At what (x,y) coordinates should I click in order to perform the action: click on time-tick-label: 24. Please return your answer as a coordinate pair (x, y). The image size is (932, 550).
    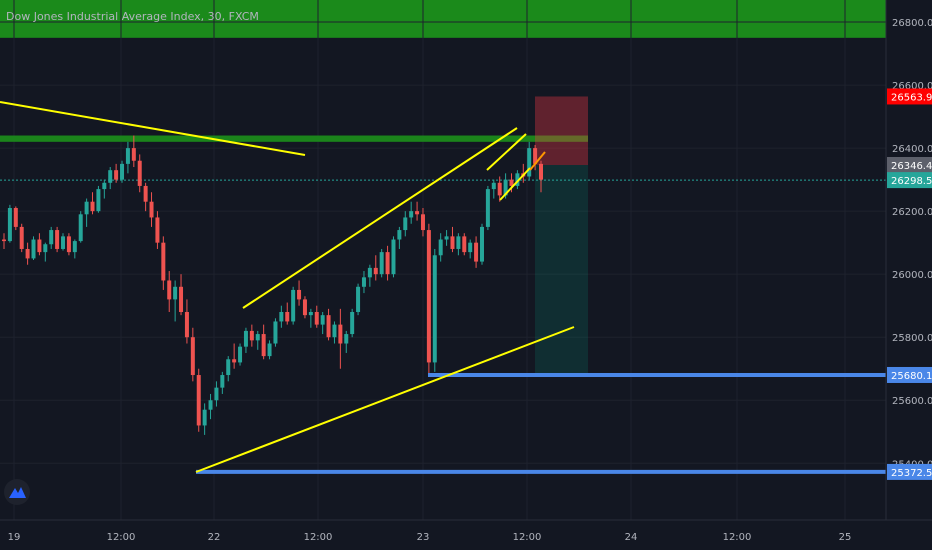
    Looking at the image, I should click on (631, 537).